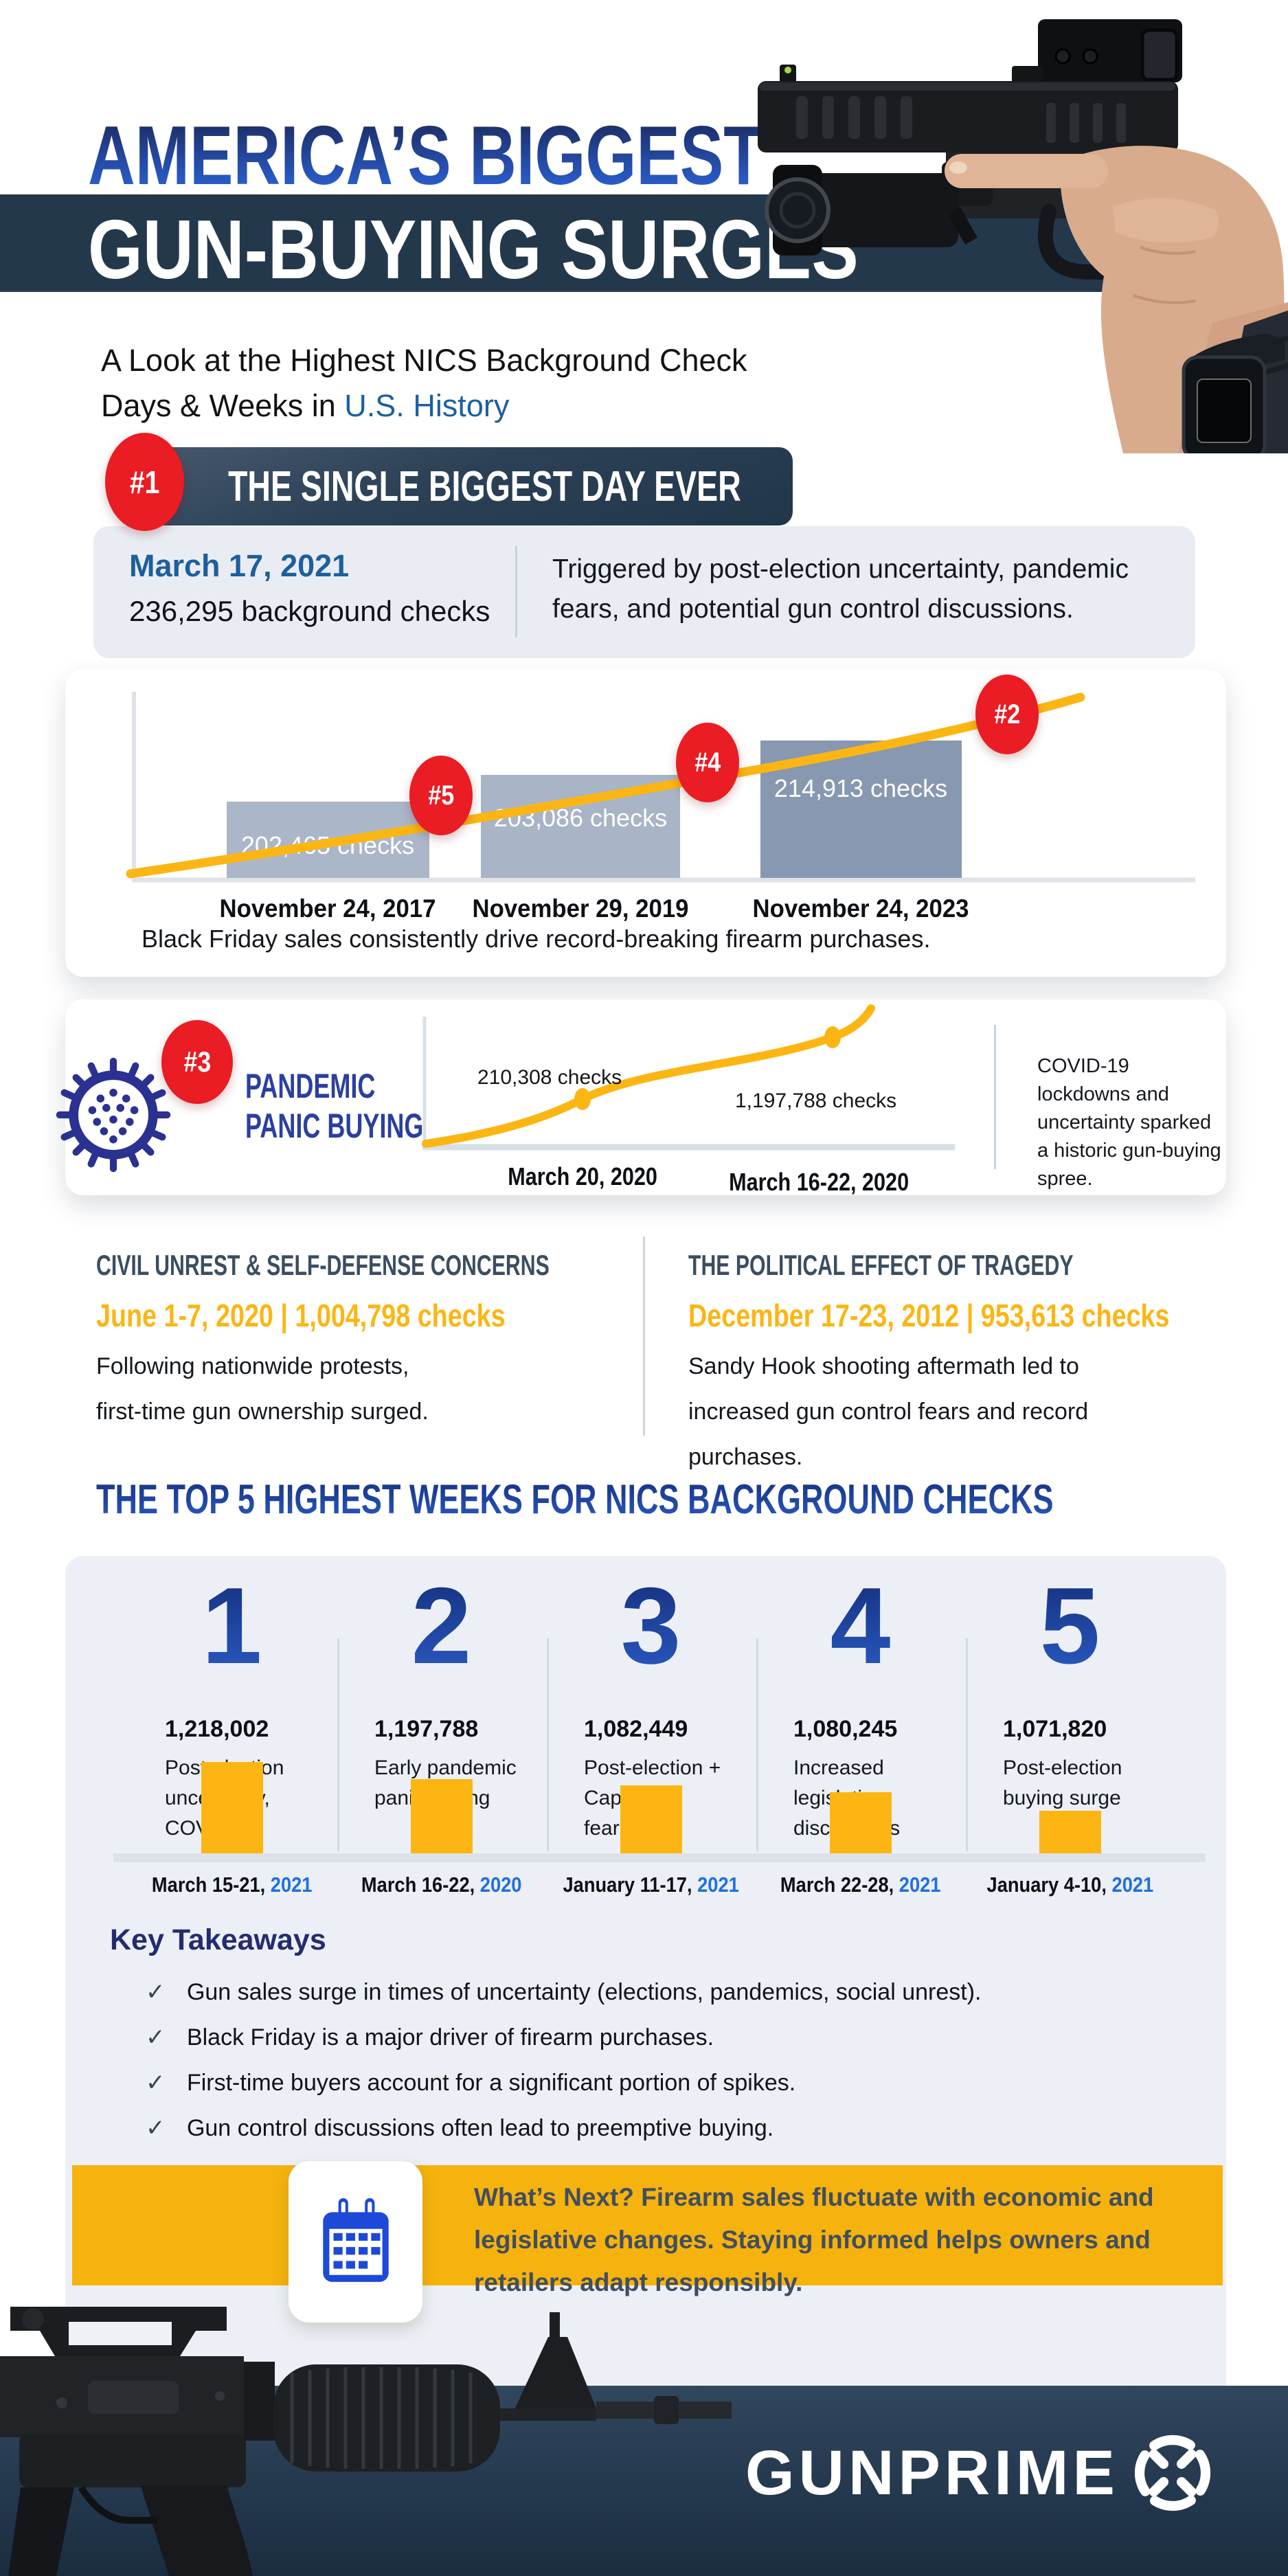 This screenshot has width=1288, height=2576. I want to click on event-stat: June 1-7, 2020 | 1,004,798 checks, so click(301, 1315).